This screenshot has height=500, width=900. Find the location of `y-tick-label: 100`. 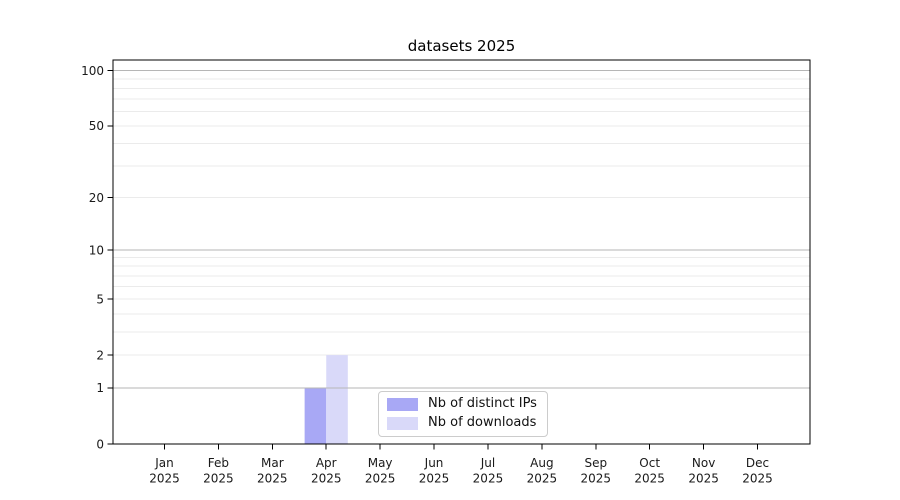

y-tick-label: 100 is located at coordinates (92, 71).